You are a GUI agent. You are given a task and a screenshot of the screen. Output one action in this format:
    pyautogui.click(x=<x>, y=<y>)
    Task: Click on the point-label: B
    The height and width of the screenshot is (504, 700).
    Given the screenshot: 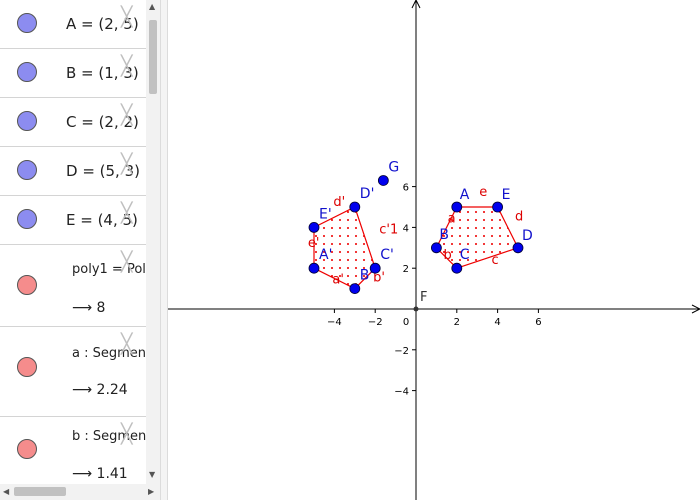 What is the action you would take?
    pyautogui.click(x=444, y=235)
    